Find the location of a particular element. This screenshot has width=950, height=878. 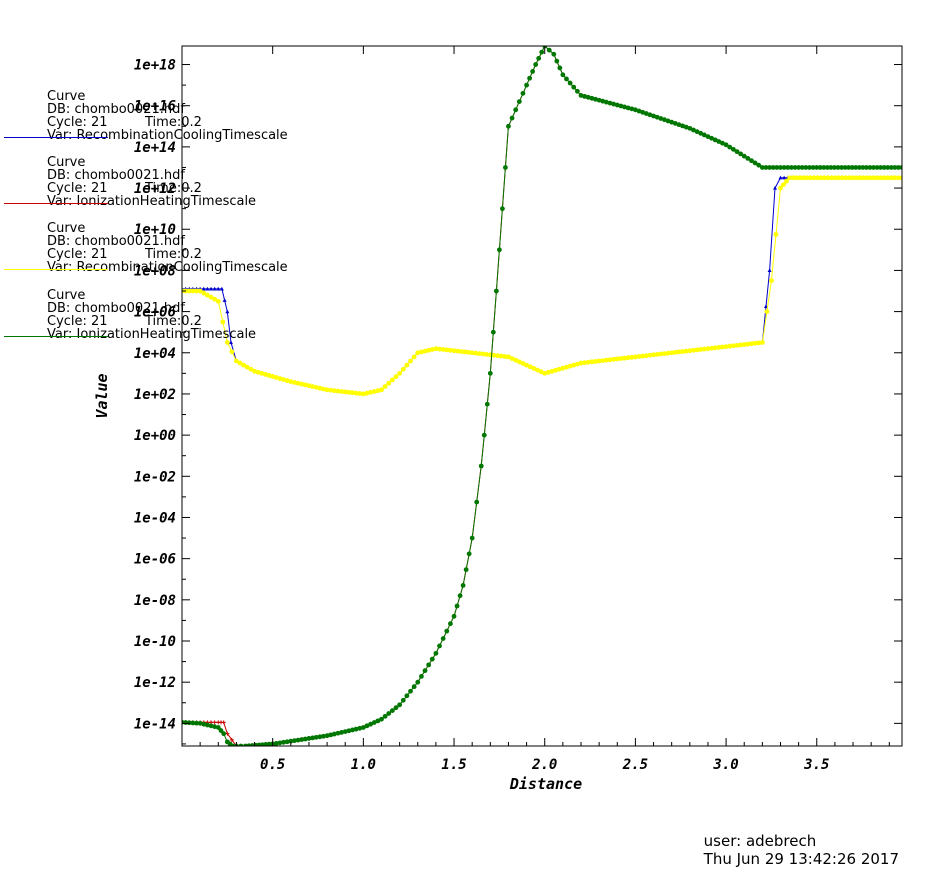

legend-cycle: Cycle: 21 is located at coordinates (77, 254).